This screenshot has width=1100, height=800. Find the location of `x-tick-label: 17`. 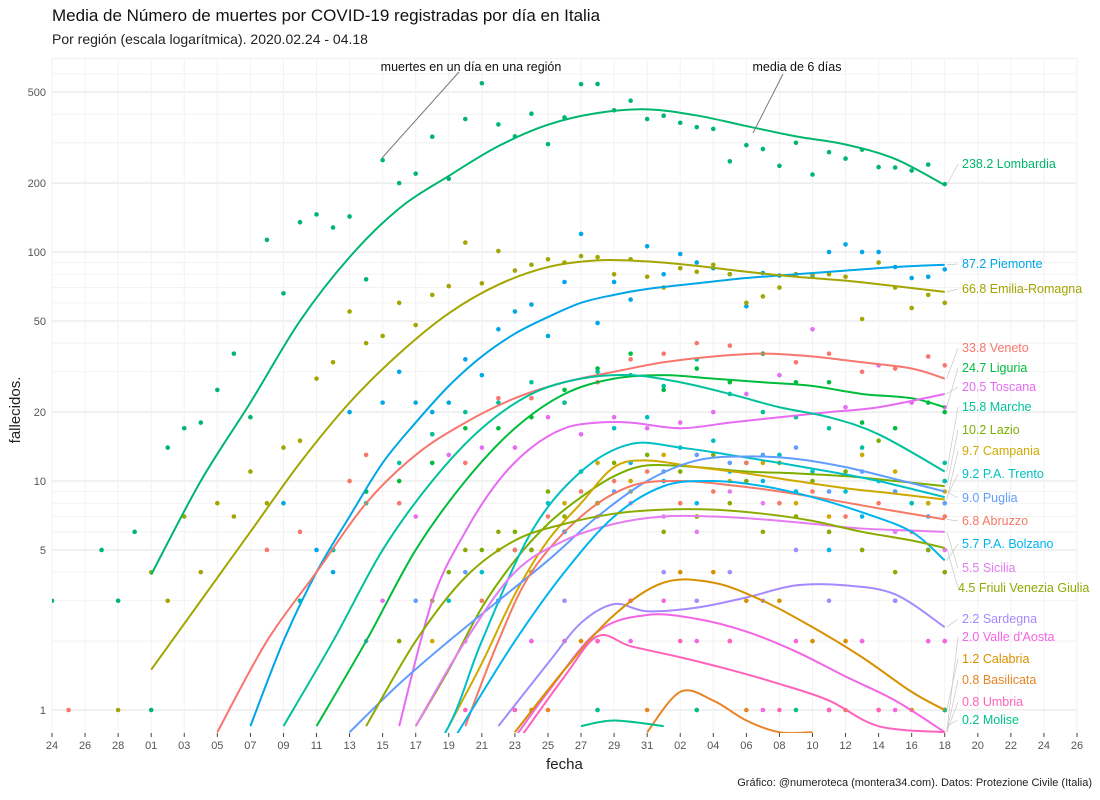

x-tick-label: 17 is located at coordinates (416, 746).